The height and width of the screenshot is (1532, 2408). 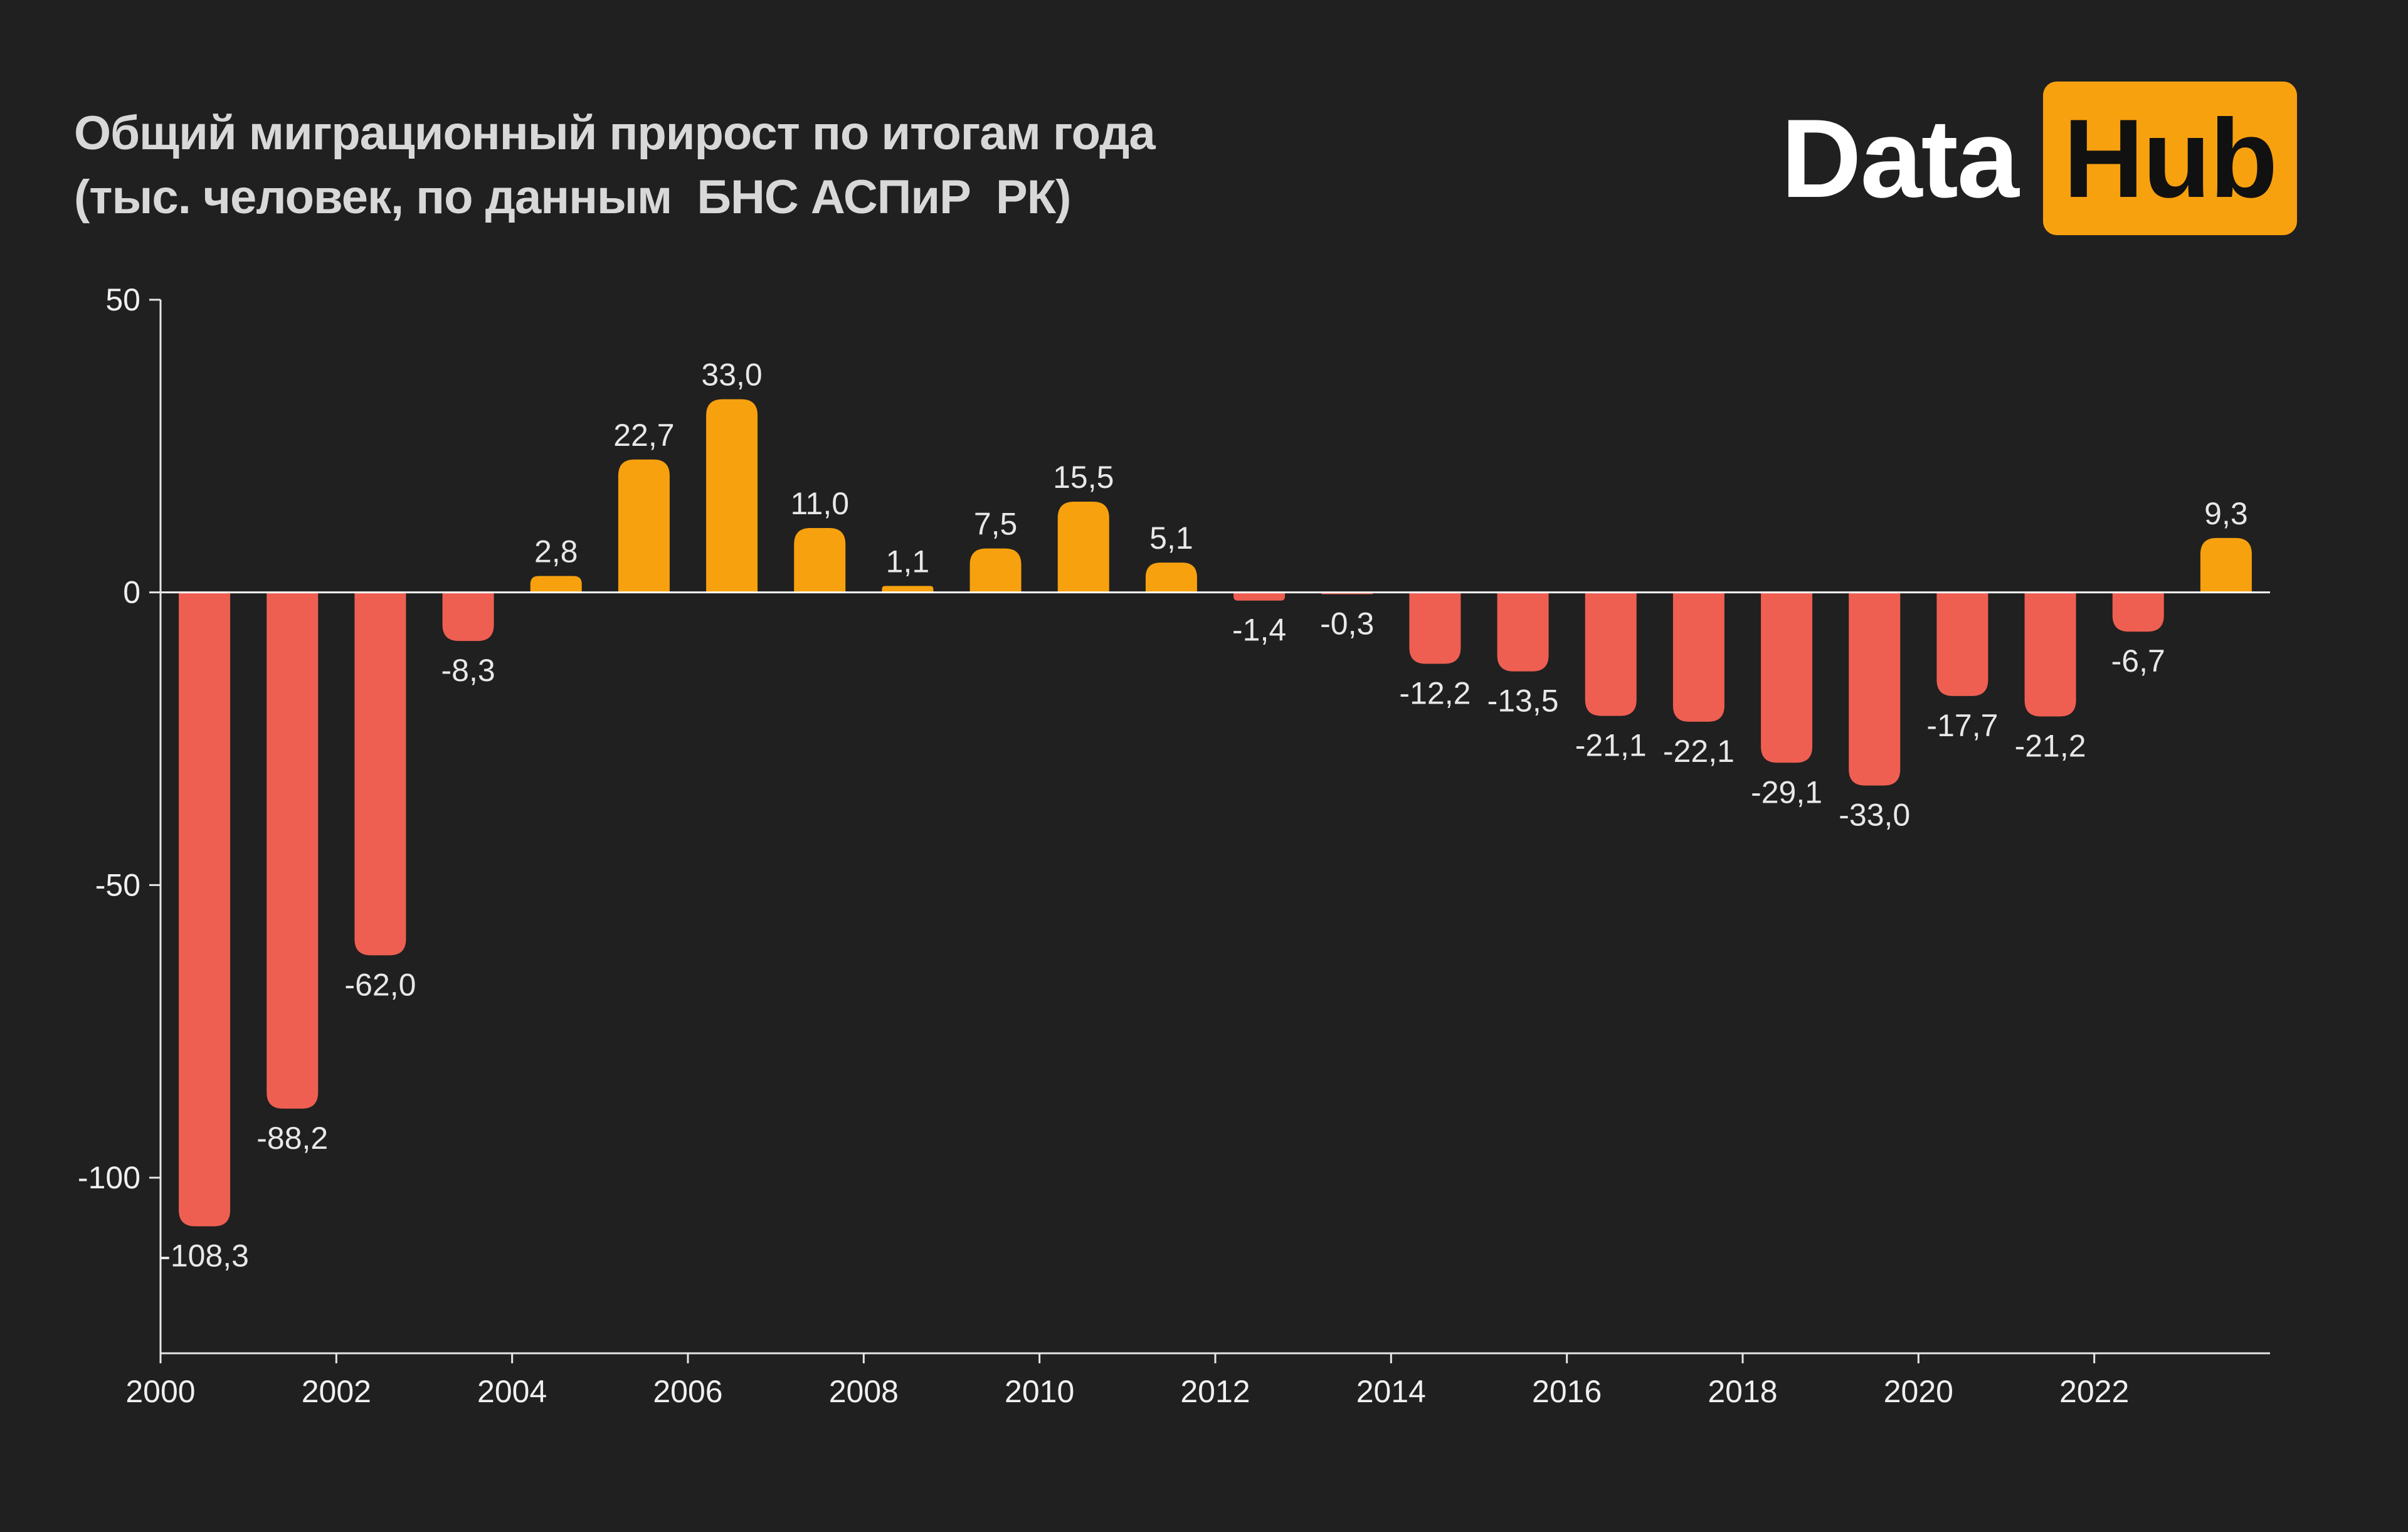 I want to click on x-tick-label-2016: 2016, so click(x=1567, y=1391).